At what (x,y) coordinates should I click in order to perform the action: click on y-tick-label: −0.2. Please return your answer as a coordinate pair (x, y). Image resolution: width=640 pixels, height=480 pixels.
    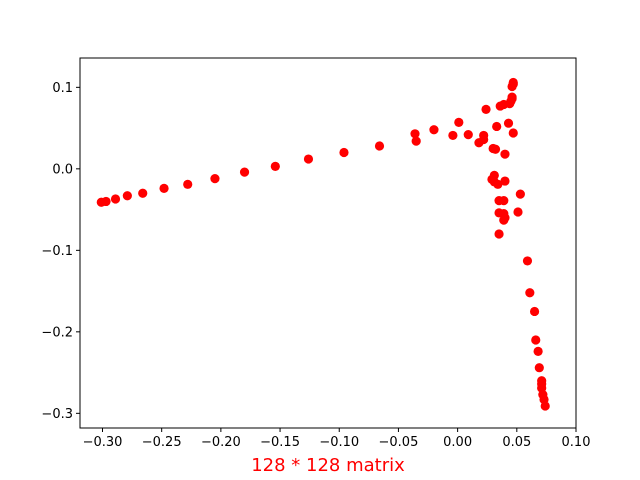
    Looking at the image, I should click on (57, 332).